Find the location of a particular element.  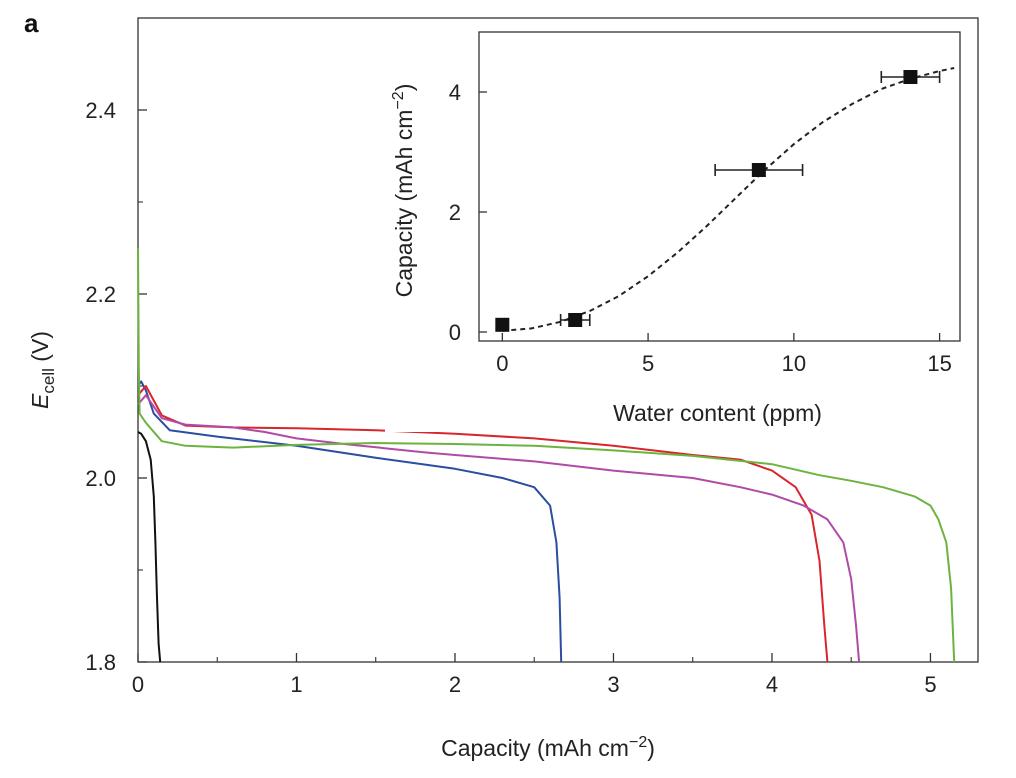

inset-x-axis-title: Water content (ppm) is located at coordinates (717, 413).